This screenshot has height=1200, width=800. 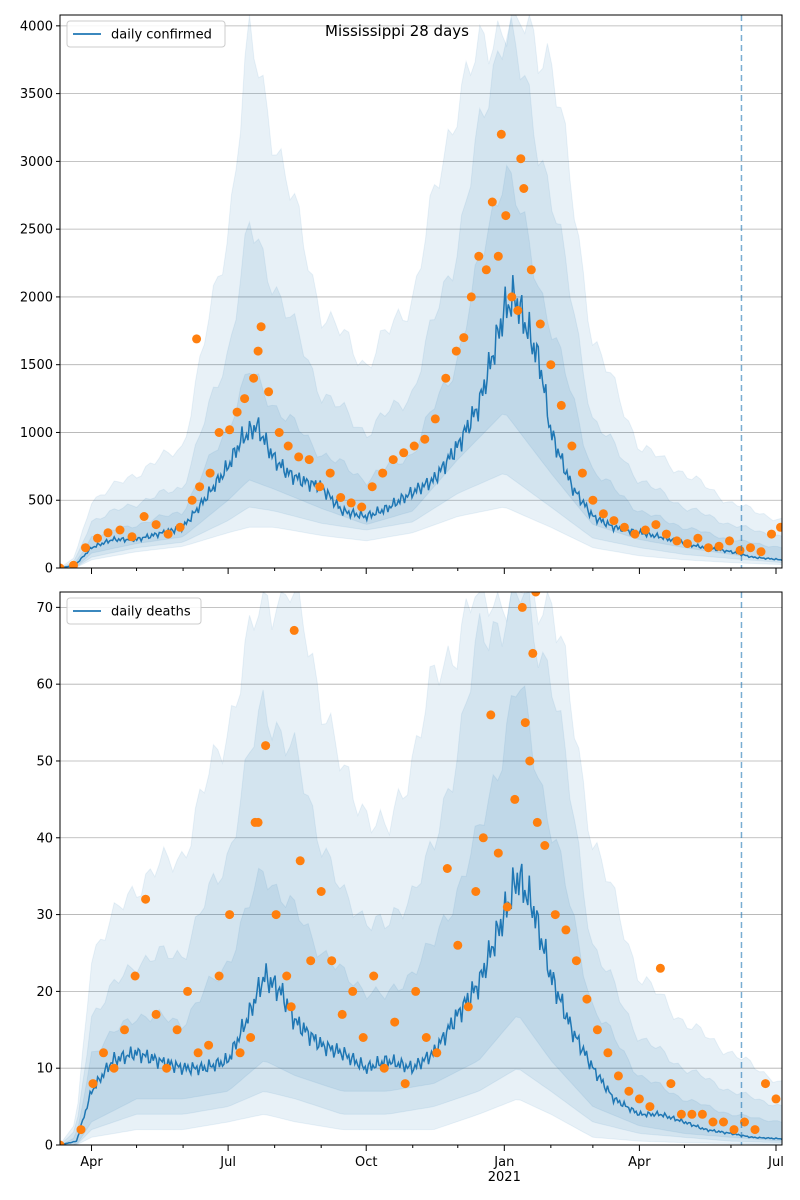 I want to click on y-tick-label: 60, so click(x=44, y=685).